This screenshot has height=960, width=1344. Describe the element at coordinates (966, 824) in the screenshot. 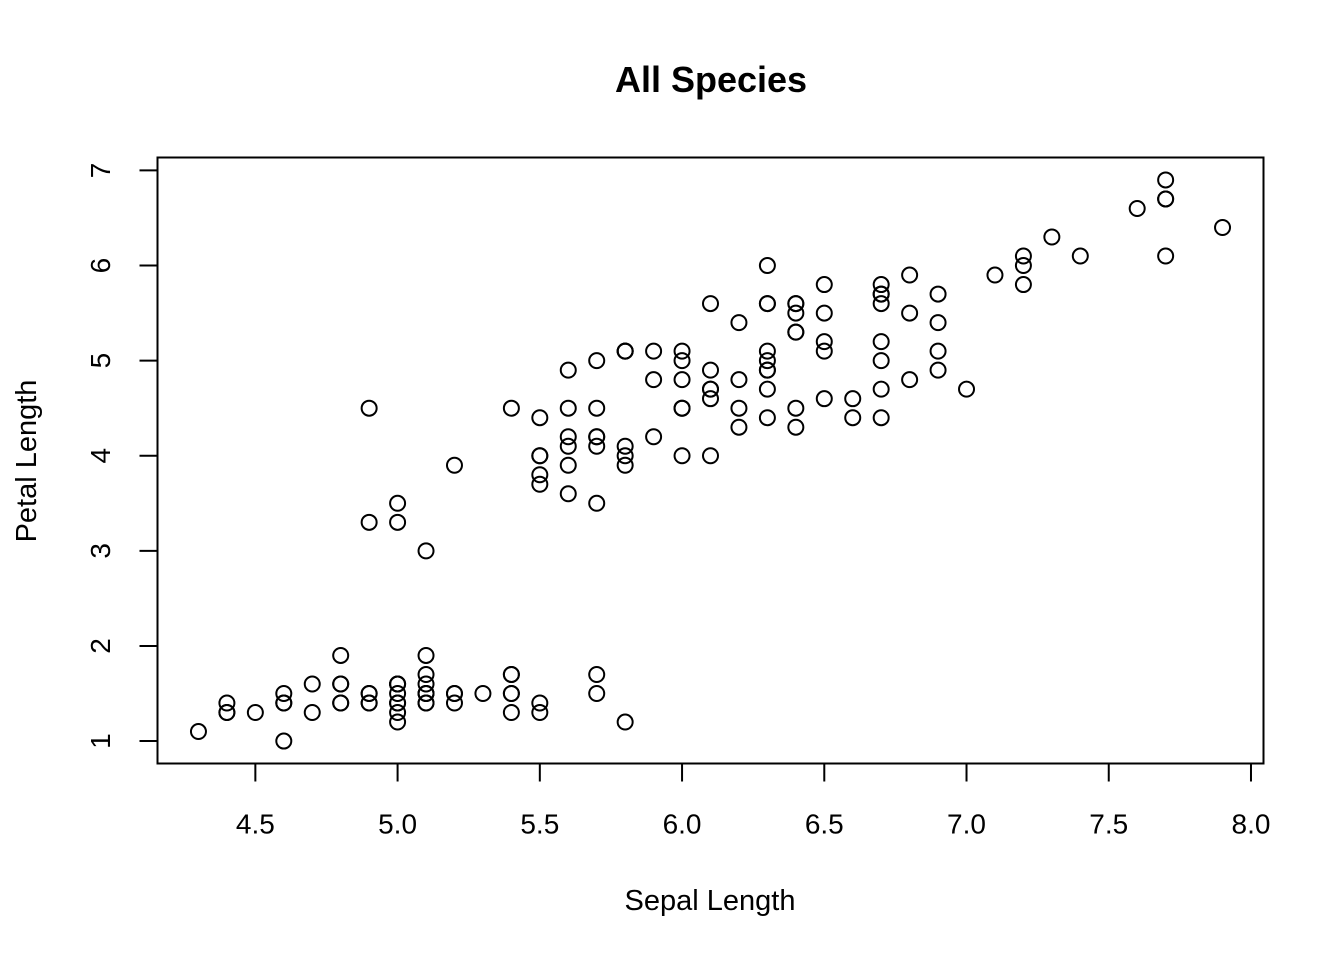

I see `x-tick-label: 7.0` at that location.